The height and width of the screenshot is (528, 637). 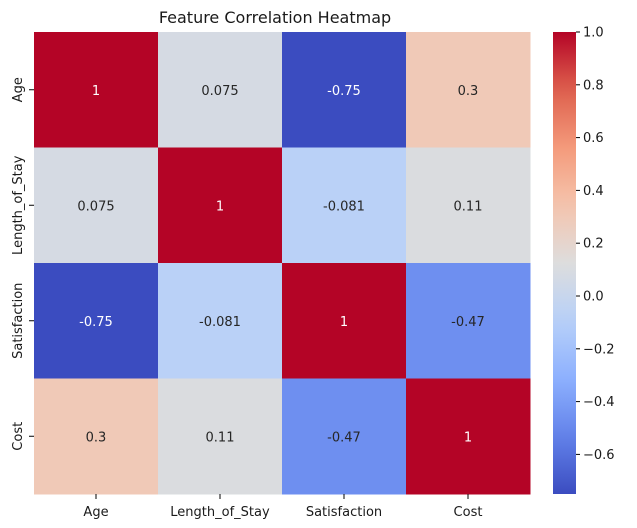 I want to click on colorbar: 1.0 0.8 0.6 0.4 0.2 0.0 −0.2 −0.4 −0.6, so click(x=584, y=260).